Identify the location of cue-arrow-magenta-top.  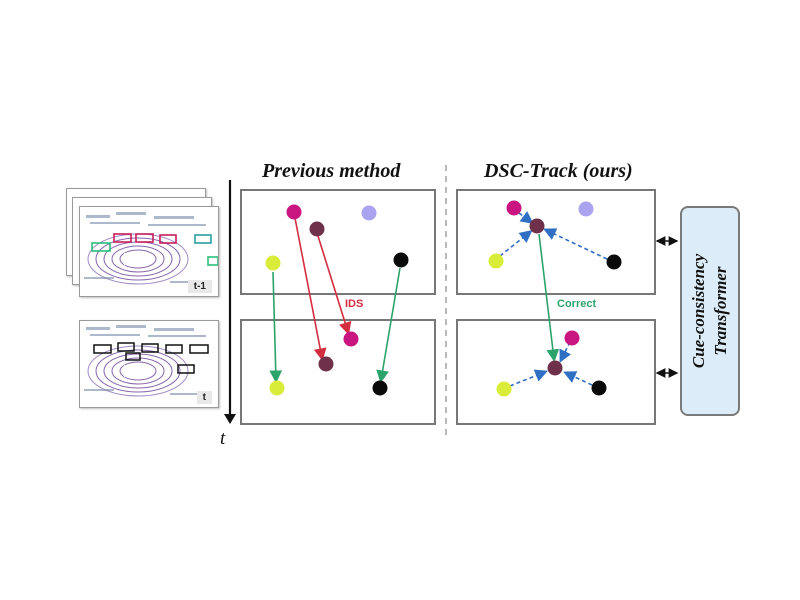
(526, 217).